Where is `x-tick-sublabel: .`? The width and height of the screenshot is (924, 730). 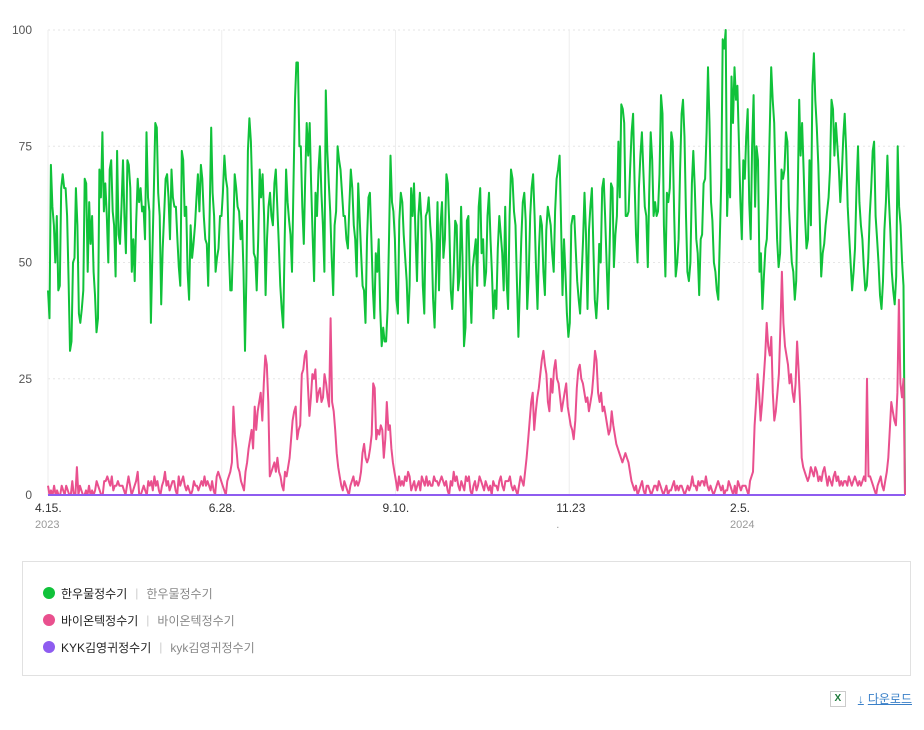
x-tick-sublabel: . is located at coordinates (557, 525).